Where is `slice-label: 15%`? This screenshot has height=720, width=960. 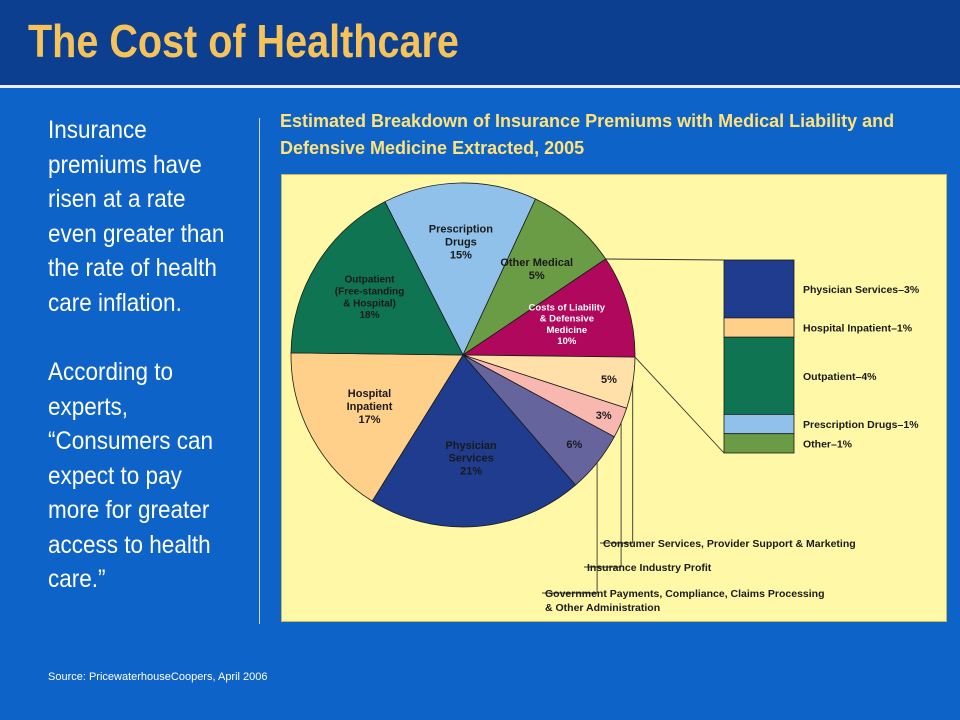
slice-label: 15% is located at coordinates (461, 255).